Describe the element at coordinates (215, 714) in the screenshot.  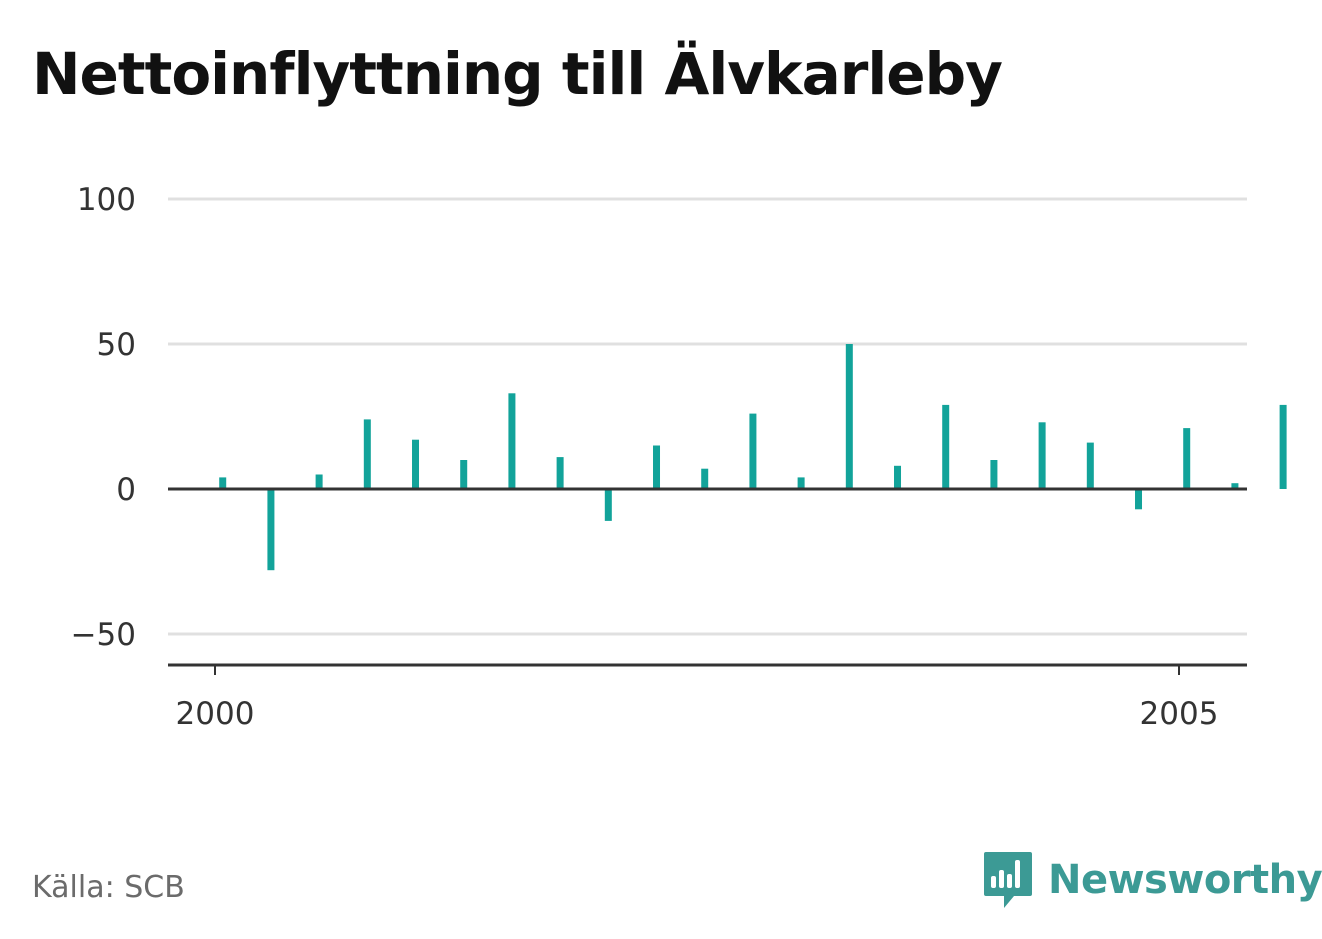
I see `x-tick-label: 2000` at that location.